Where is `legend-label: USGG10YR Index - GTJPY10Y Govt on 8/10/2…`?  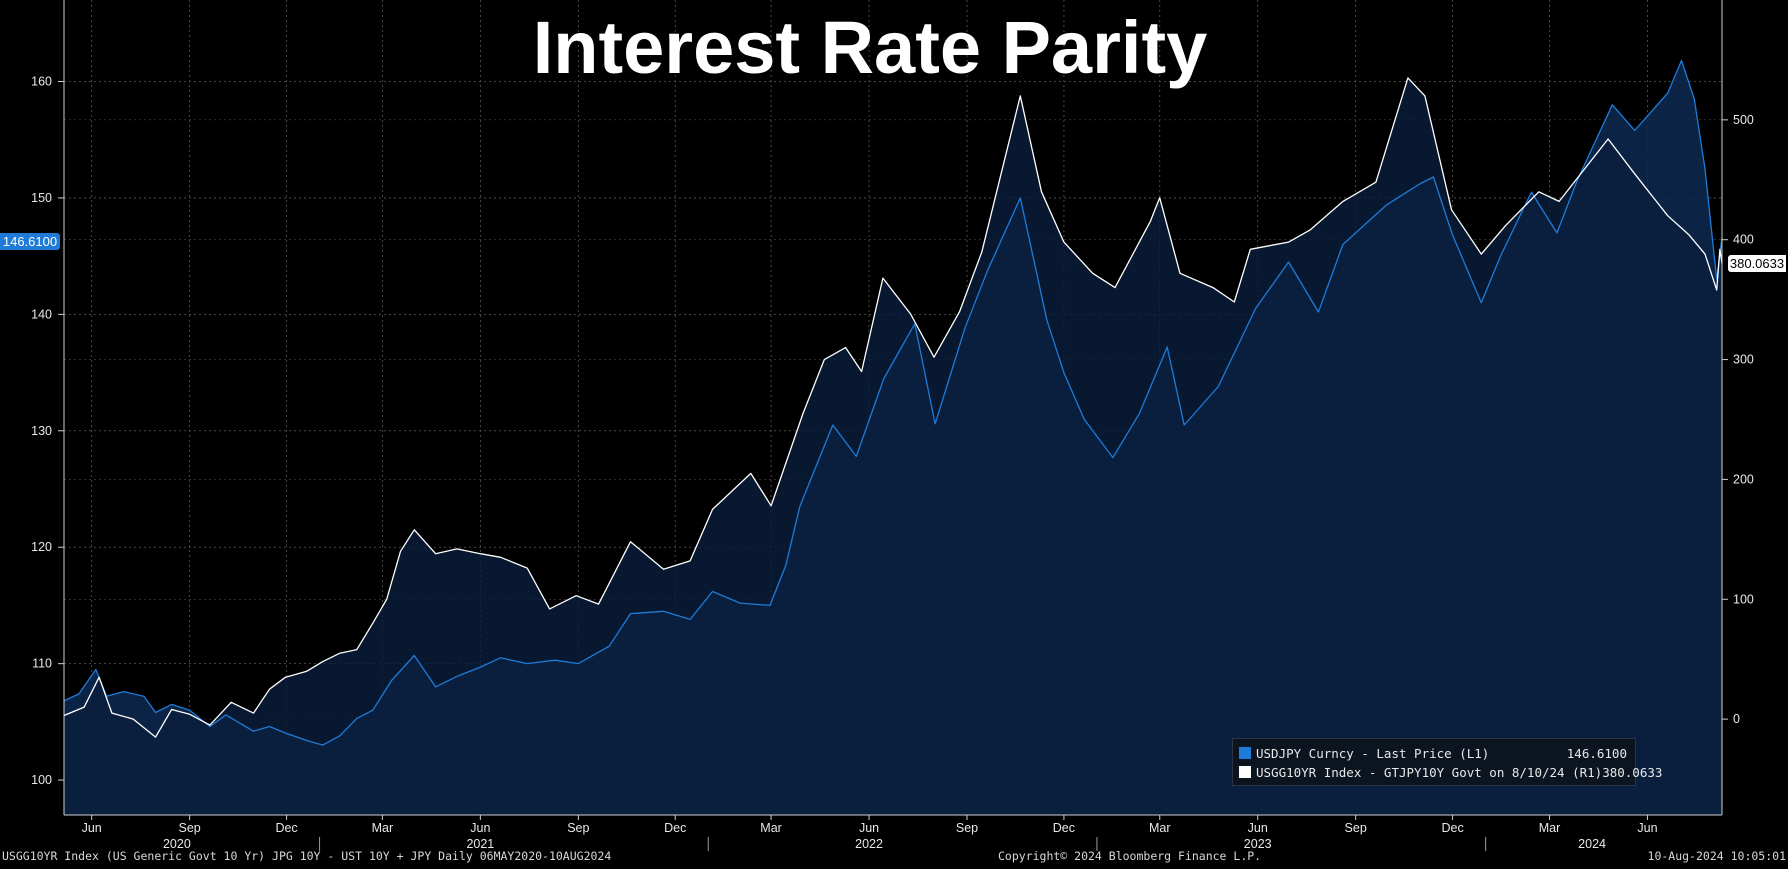 legend-label: USGG10YR Index - GTJPY10Y Govt on 8/10/2… is located at coordinates (1429, 772).